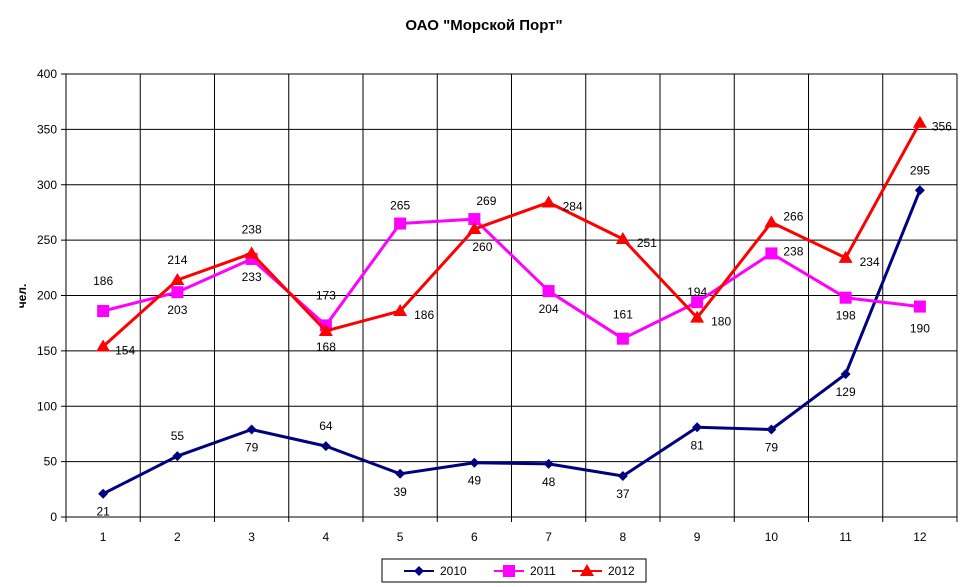 This screenshot has width=969, height=587. What do you see at coordinates (326, 347) in the screenshot?
I see `data-label: 168` at bounding box center [326, 347].